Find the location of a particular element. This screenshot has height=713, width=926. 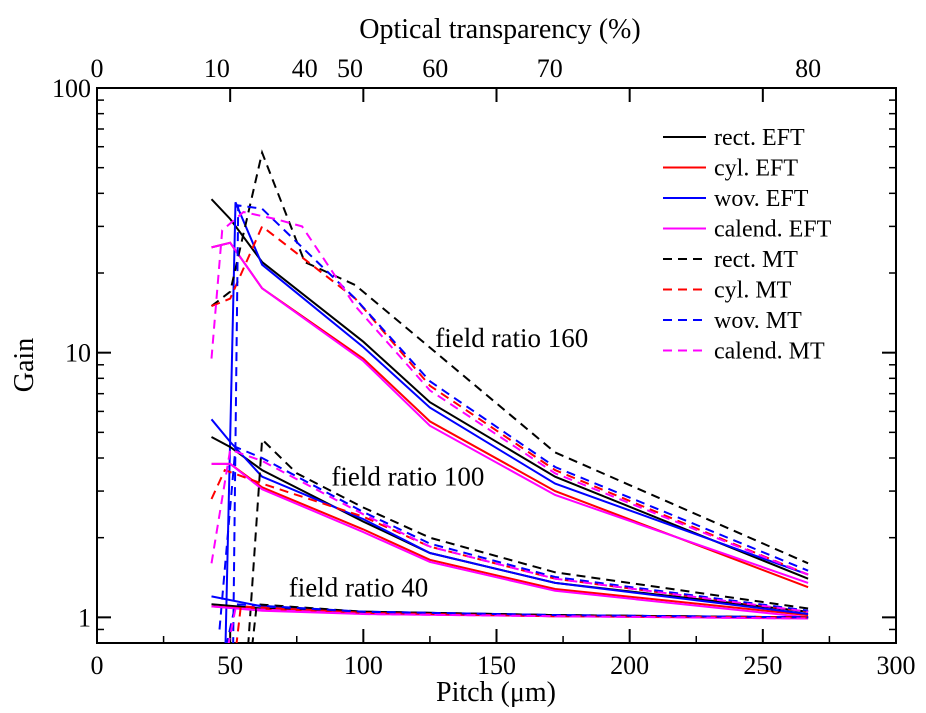

legend-label: rect. EFT is located at coordinates (759, 138).